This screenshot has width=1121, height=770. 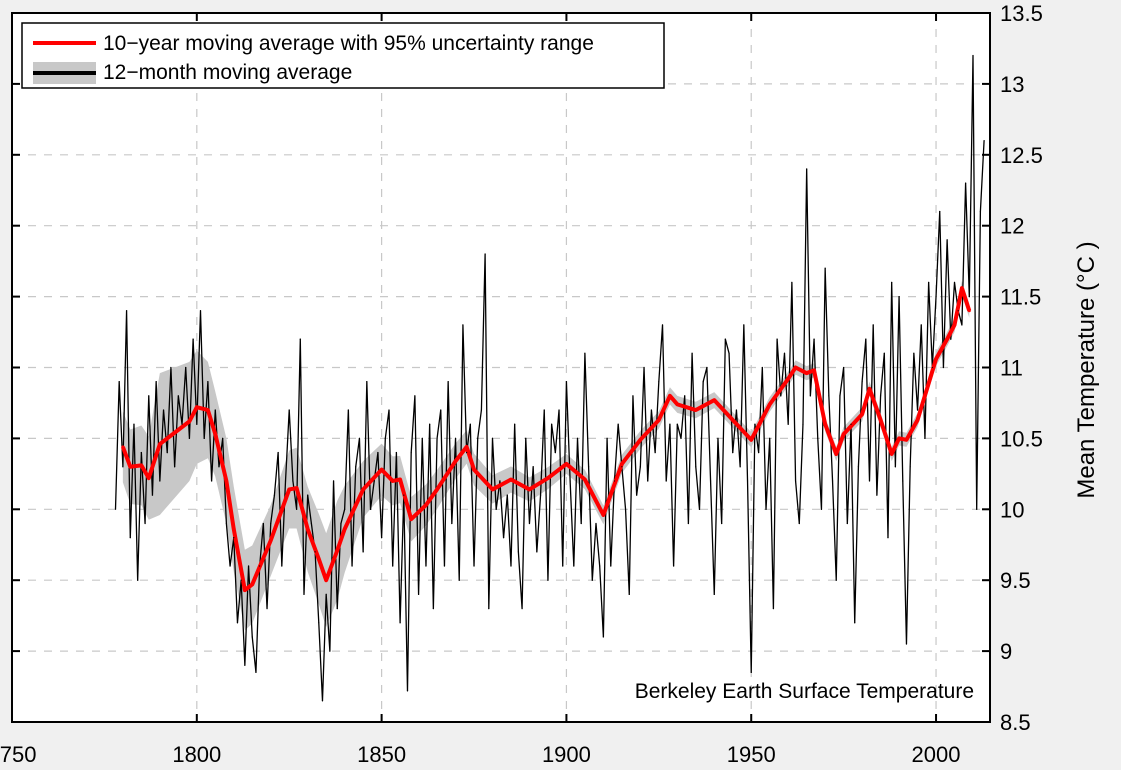 I want to click on x-tick-labels: 1750 1800 1850 1900 1950 2000, so click(x=480, y=754).